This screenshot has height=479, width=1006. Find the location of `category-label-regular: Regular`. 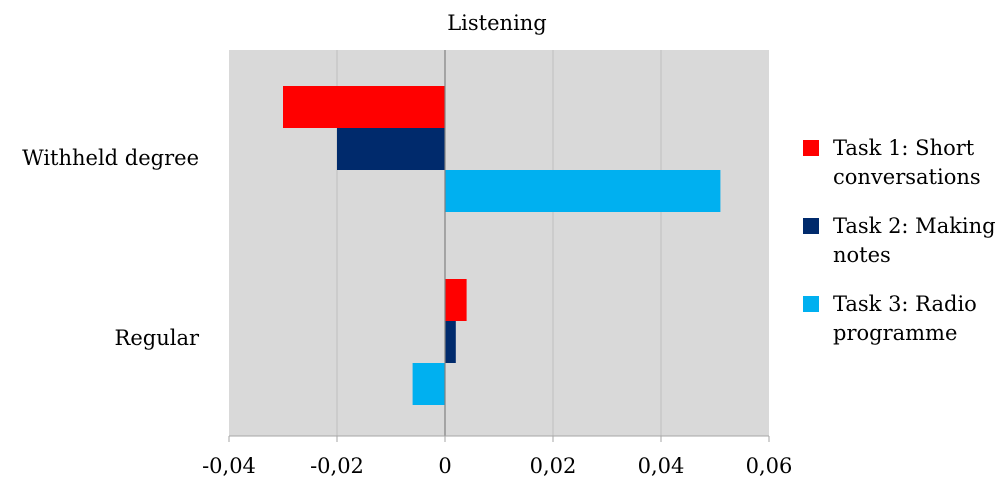

category-label-regular: Regular is located at coordinates (157, 338).